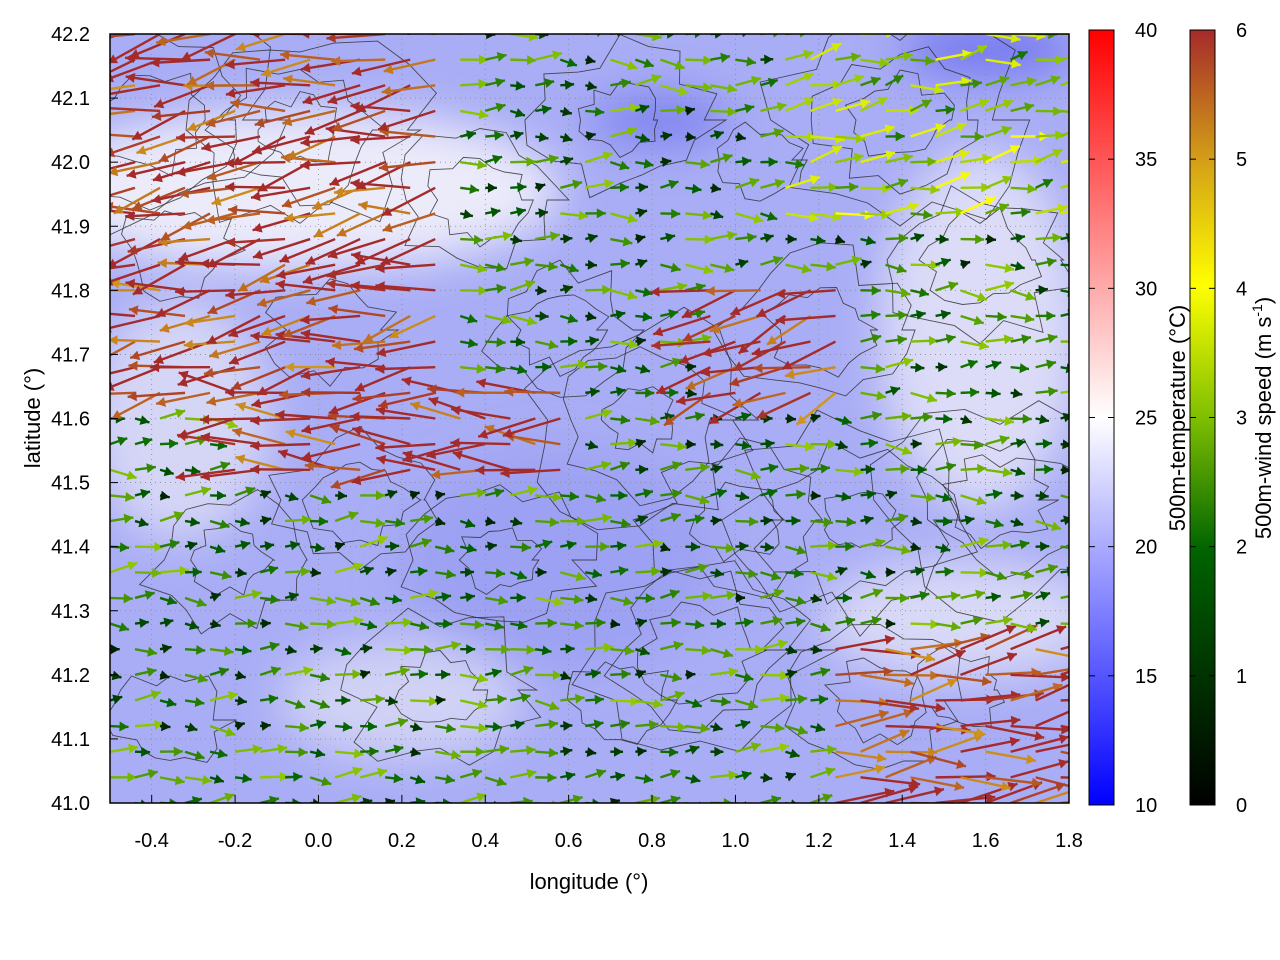 The width and height of the screenshot is (1280, 960). Describe the element at coordinates (70, 612) in the screenshot. I see `y-tick-label: 41.3` at that location.